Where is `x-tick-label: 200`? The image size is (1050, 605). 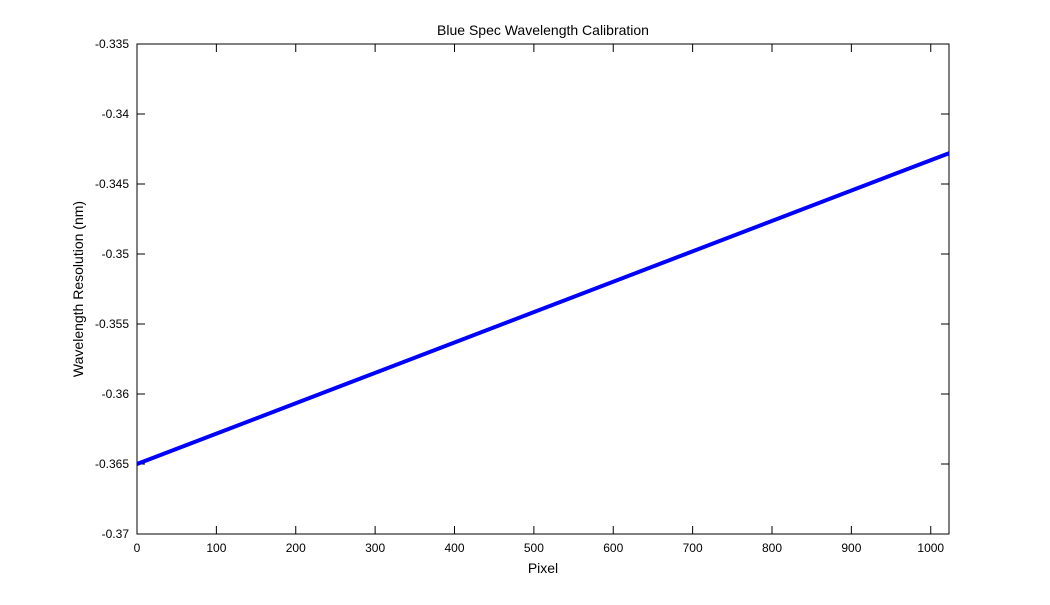
x-tick-label: 200 is located at coordinates (296, 548).